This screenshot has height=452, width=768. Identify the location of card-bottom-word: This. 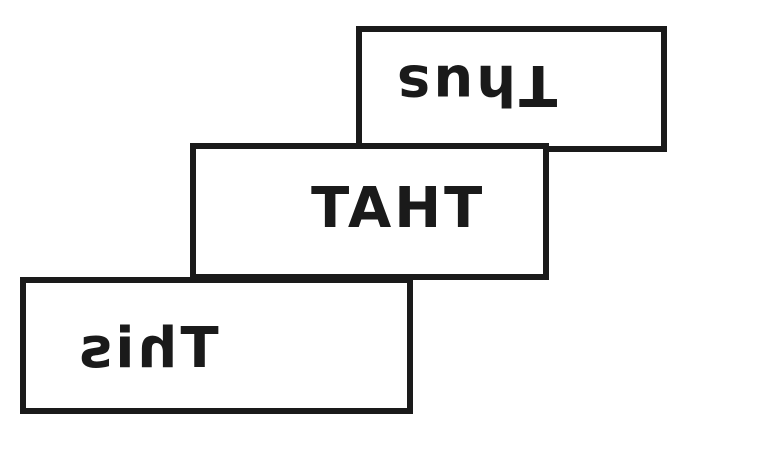
(147, 348).